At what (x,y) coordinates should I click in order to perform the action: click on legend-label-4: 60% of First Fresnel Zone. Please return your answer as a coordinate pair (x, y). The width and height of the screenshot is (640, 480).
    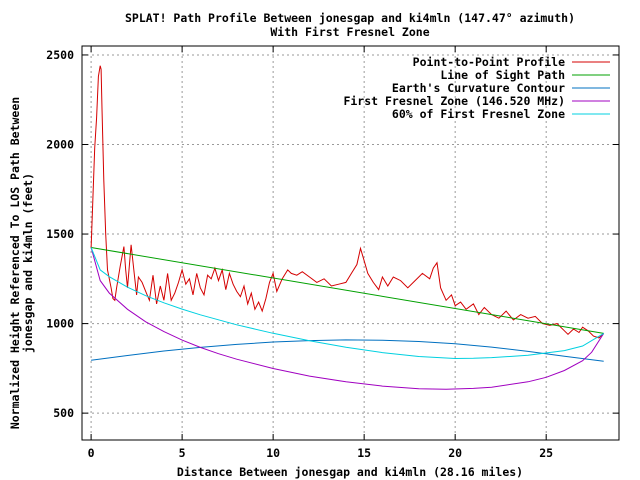
    Looking at the image, I should click on (478, 114).